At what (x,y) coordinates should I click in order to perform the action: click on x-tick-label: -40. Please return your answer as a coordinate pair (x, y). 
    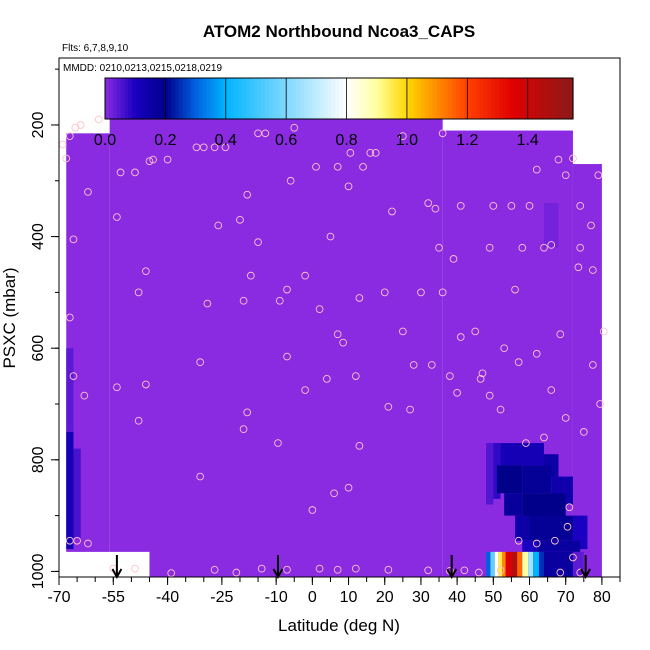
    Looking at the image, I should click on (167, 597).